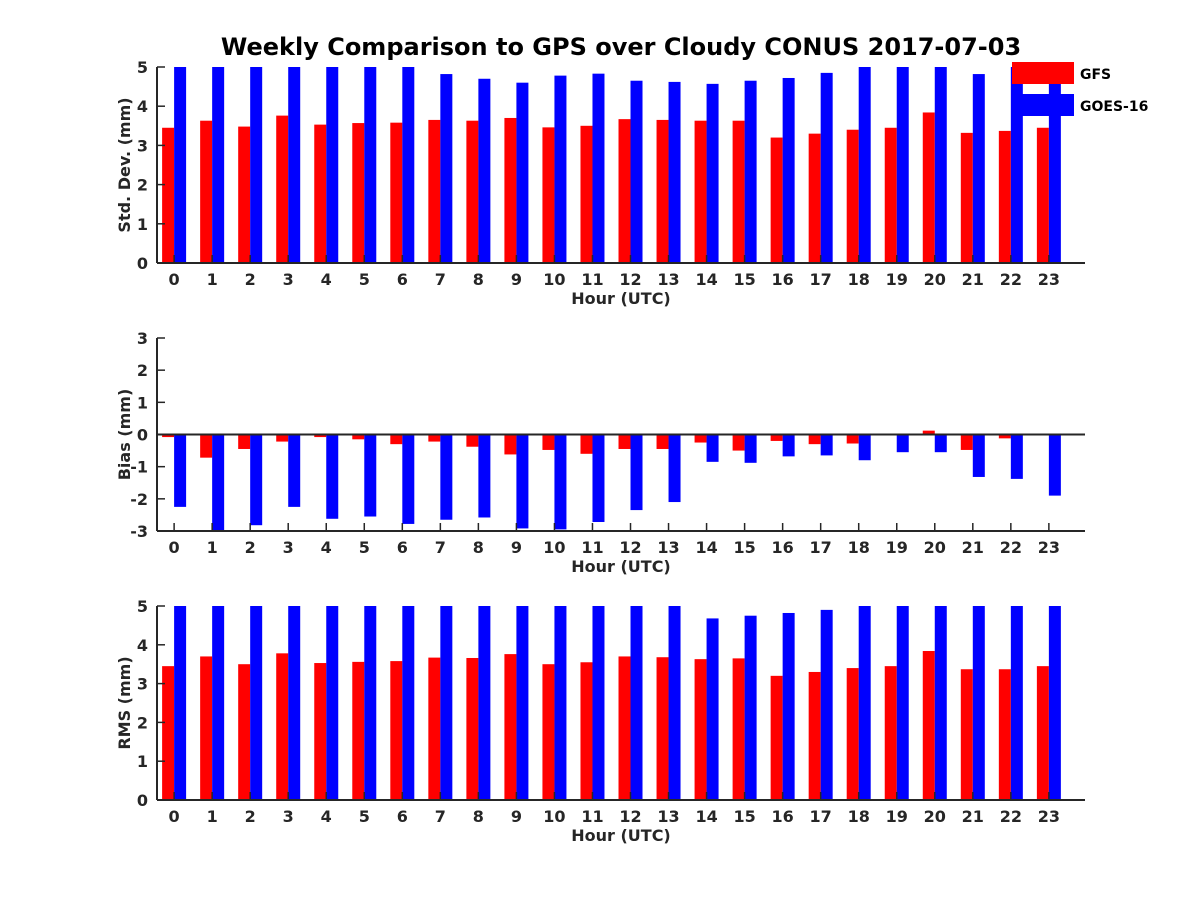 Image resolution: width=1200 pixels, height=900 pixels. Describe the element at coordinates (402, 547) in the screenshot. I see `x-tick-label-bias: 6` at that location.